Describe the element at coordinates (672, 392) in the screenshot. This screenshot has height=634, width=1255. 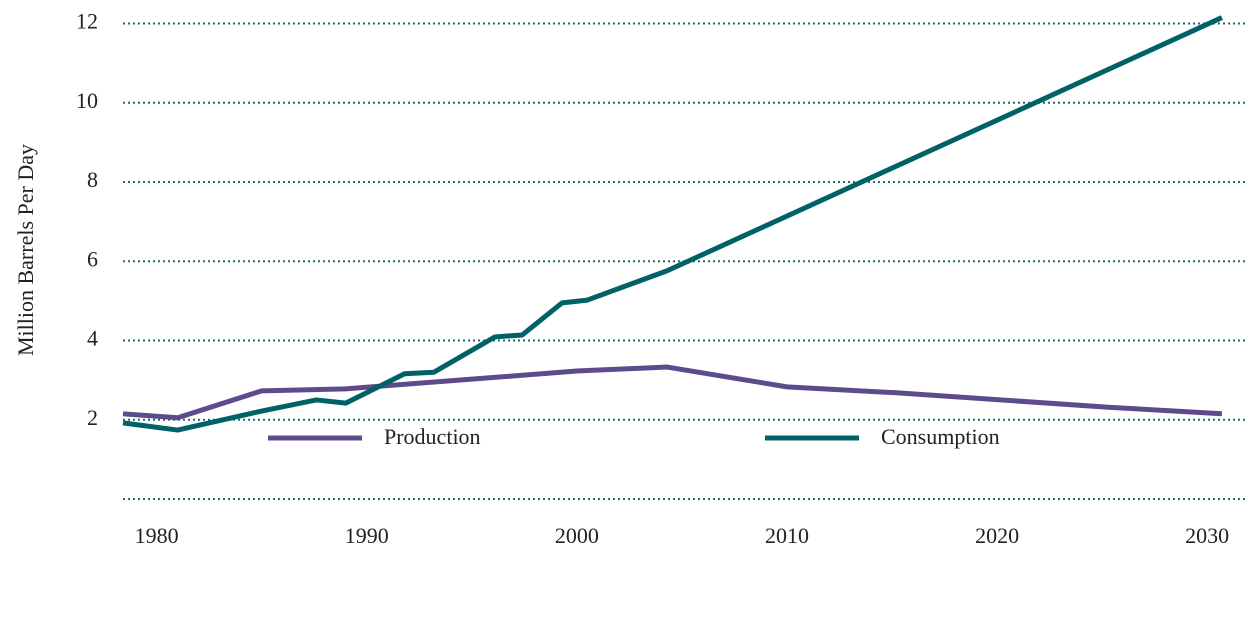
I see `data-line` at that location.